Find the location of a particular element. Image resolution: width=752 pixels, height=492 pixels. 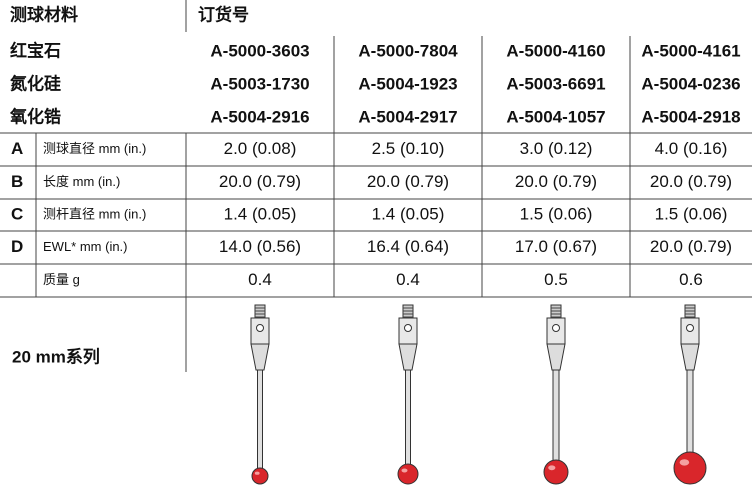

spec-letter: D is located at coordinates (17, 246).